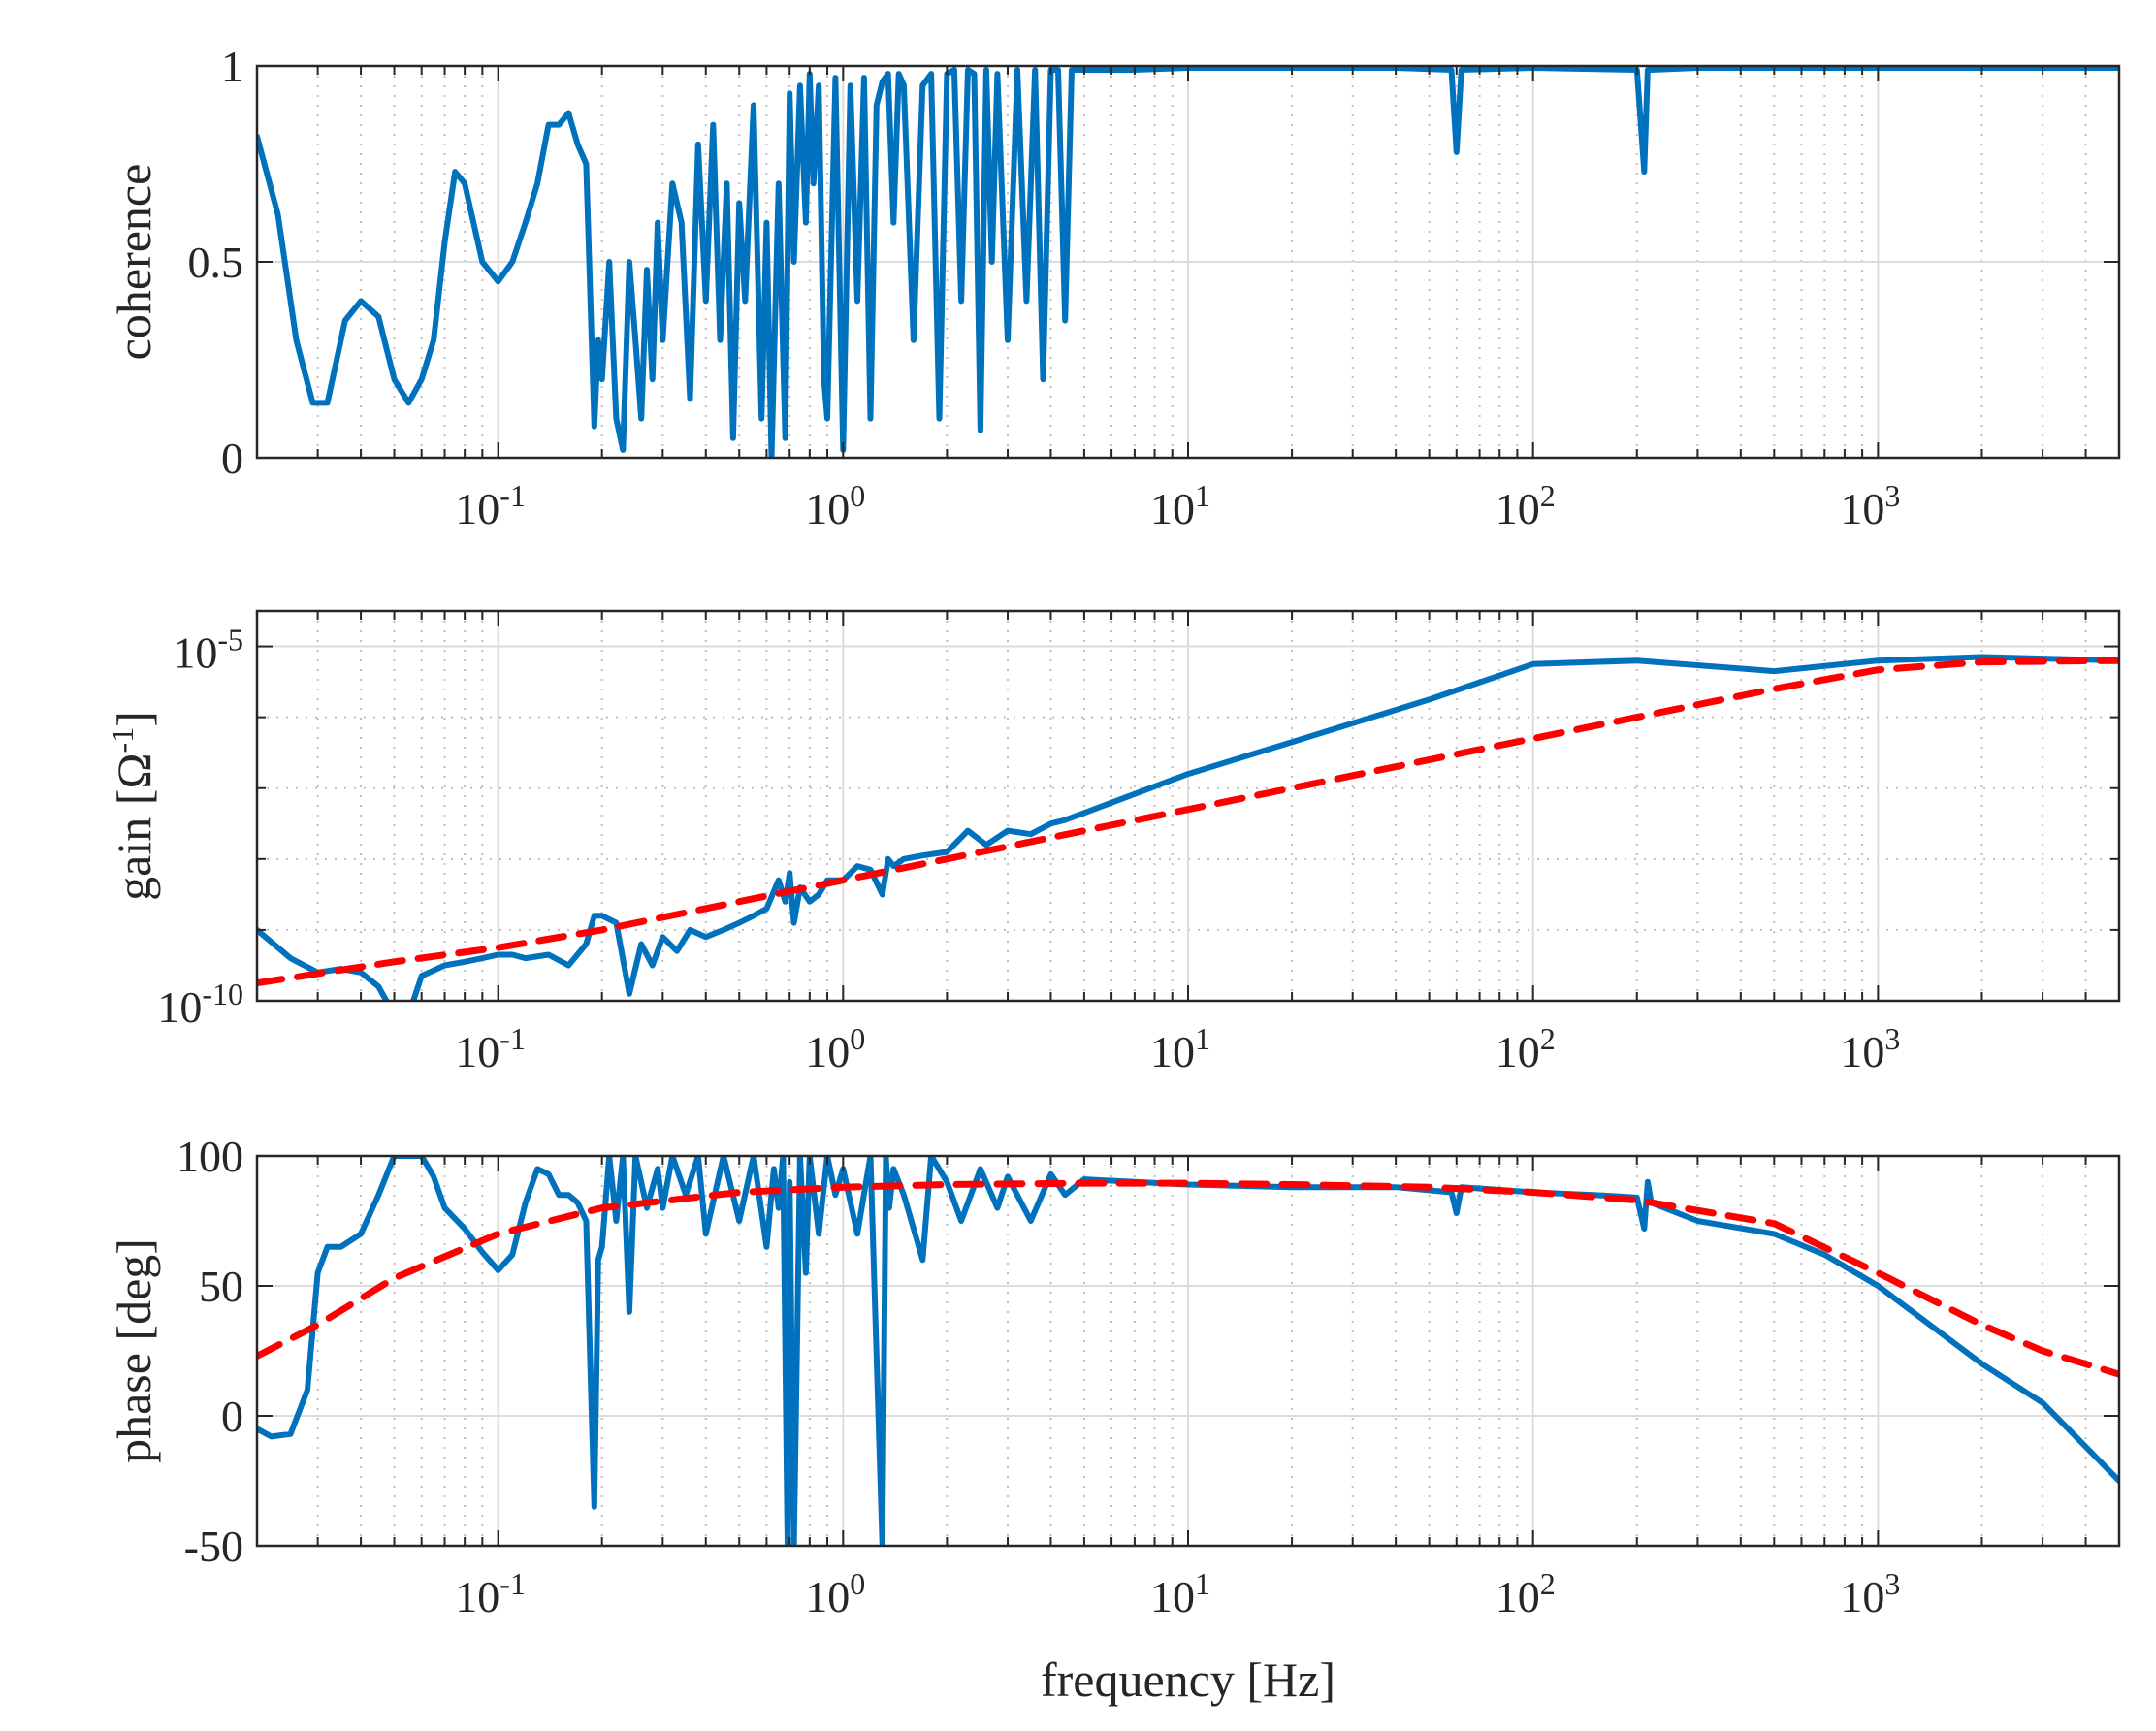  What do you see at coordinates (210, 1156) in the screenshot?
I see `phase-ytick-label: 100` at bounding box center [210, 1156].